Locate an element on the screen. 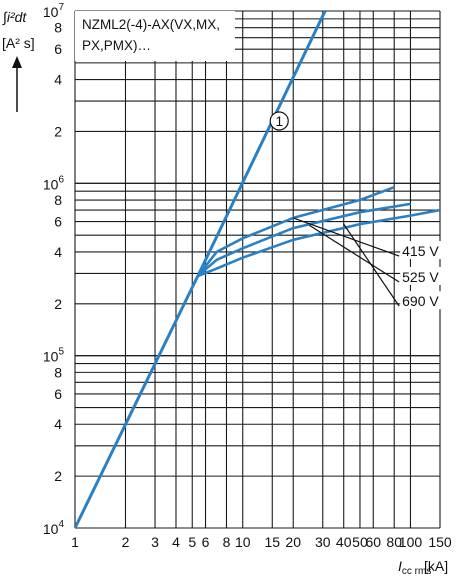 The width and height of the screenshot is (460, 580). x-tick-label: 1 is located at coordinates (75, 542).